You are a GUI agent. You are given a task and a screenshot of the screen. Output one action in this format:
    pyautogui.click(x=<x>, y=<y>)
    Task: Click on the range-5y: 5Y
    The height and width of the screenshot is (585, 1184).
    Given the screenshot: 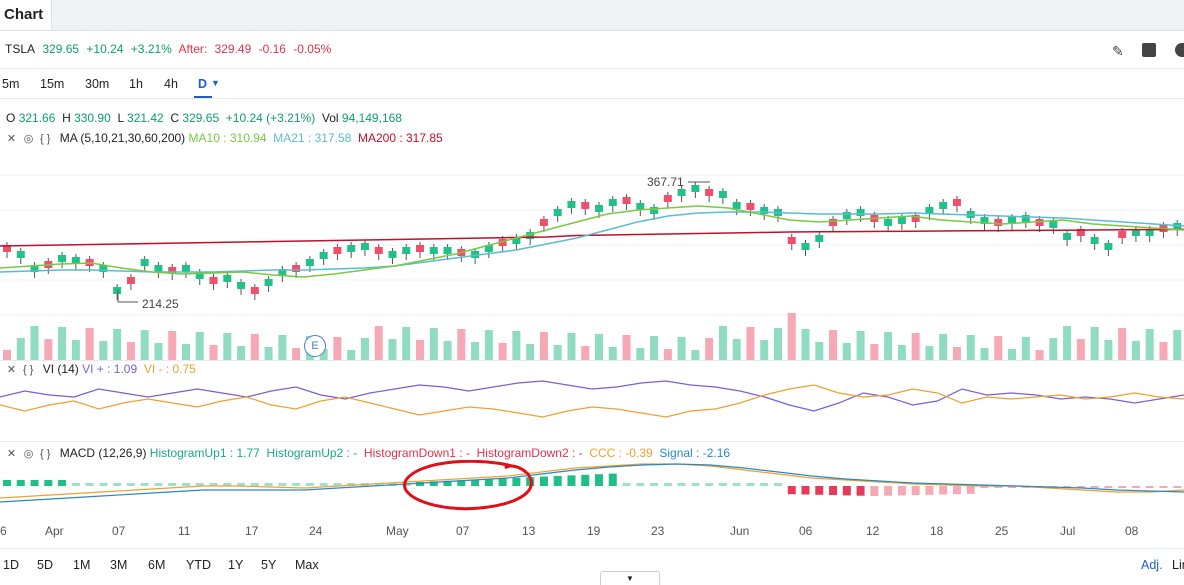 What is the action you would take?
    pyautogui.click(x=269, y=565)
    